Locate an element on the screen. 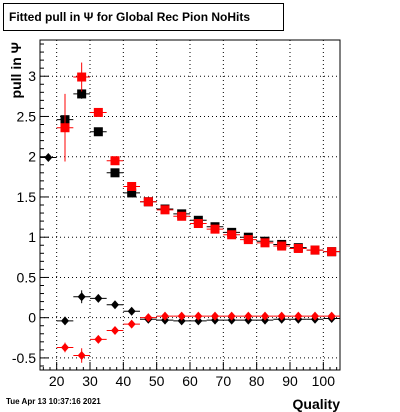 The image size is (400, 412). y-tick-label: -0.5 is located at coordinates (24, 358).